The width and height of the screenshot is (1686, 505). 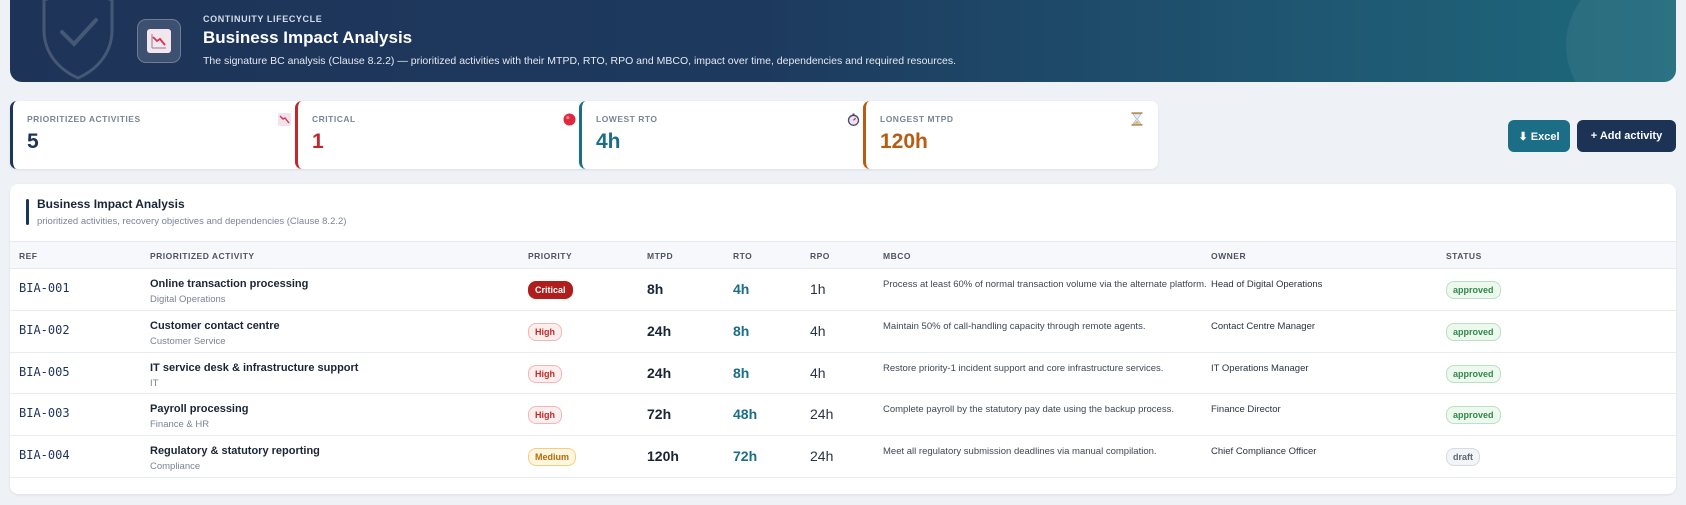 What do you see at coordinates (199, 409) in the screenshot?
I see `row-activity: Payroll processing` at bounding box center [199, 409].